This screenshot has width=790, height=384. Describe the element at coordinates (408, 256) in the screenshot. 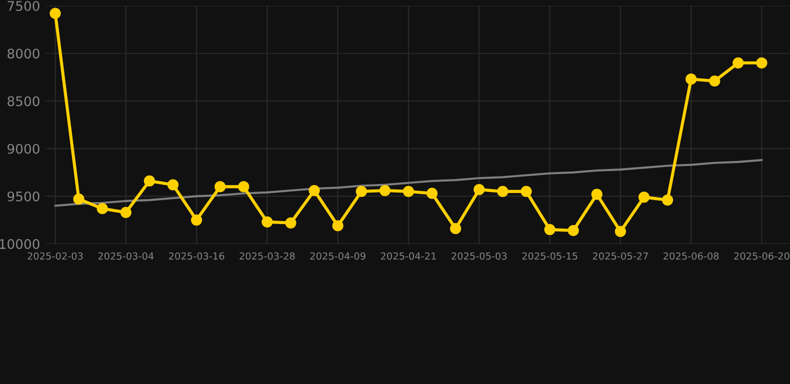

I see `x-tick-label: 2025-04-21` at that location.